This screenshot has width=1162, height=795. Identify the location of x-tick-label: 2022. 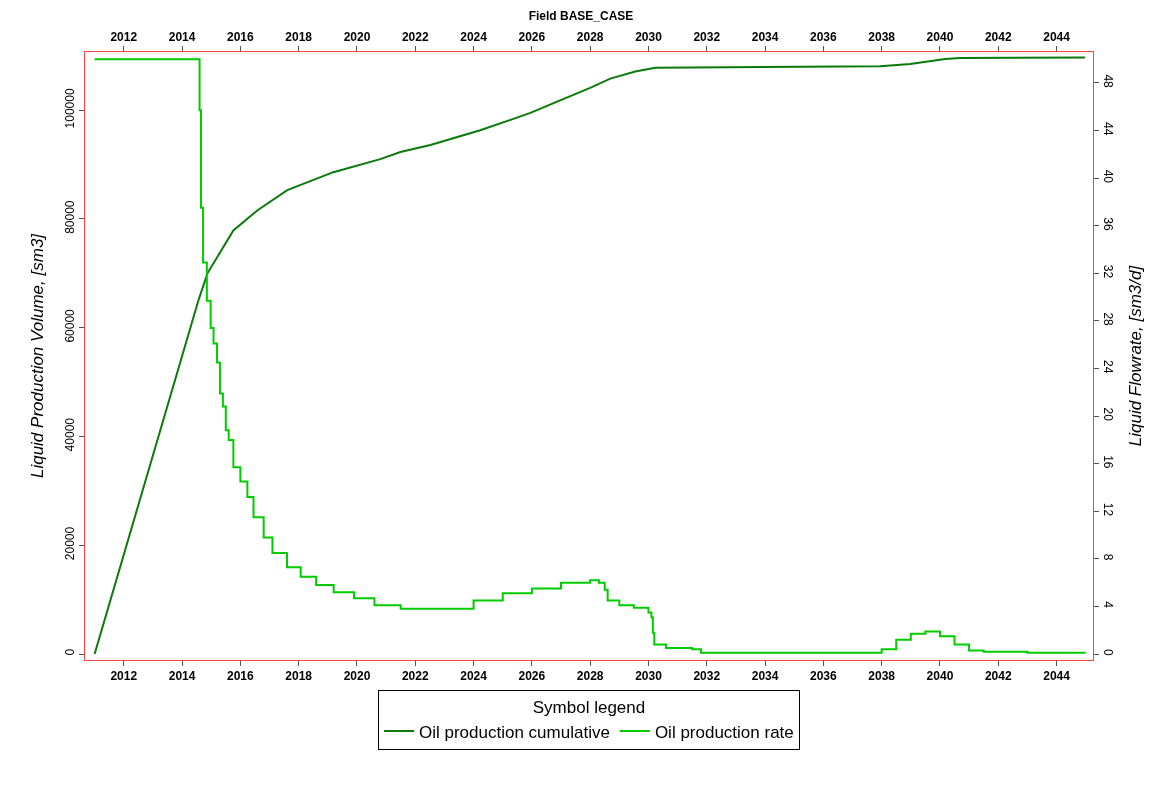
(415, 37).